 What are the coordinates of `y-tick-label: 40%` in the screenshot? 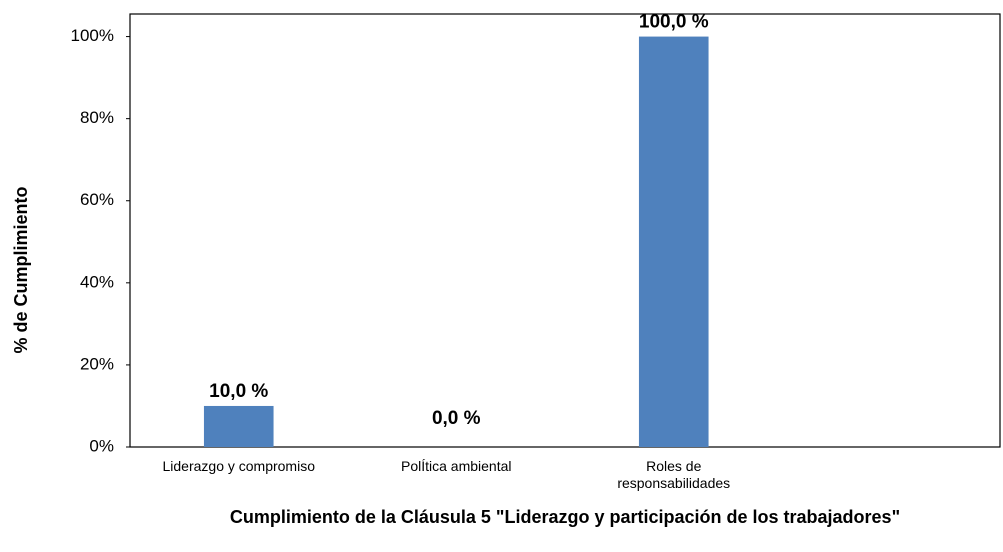 It's located at (97, 281).